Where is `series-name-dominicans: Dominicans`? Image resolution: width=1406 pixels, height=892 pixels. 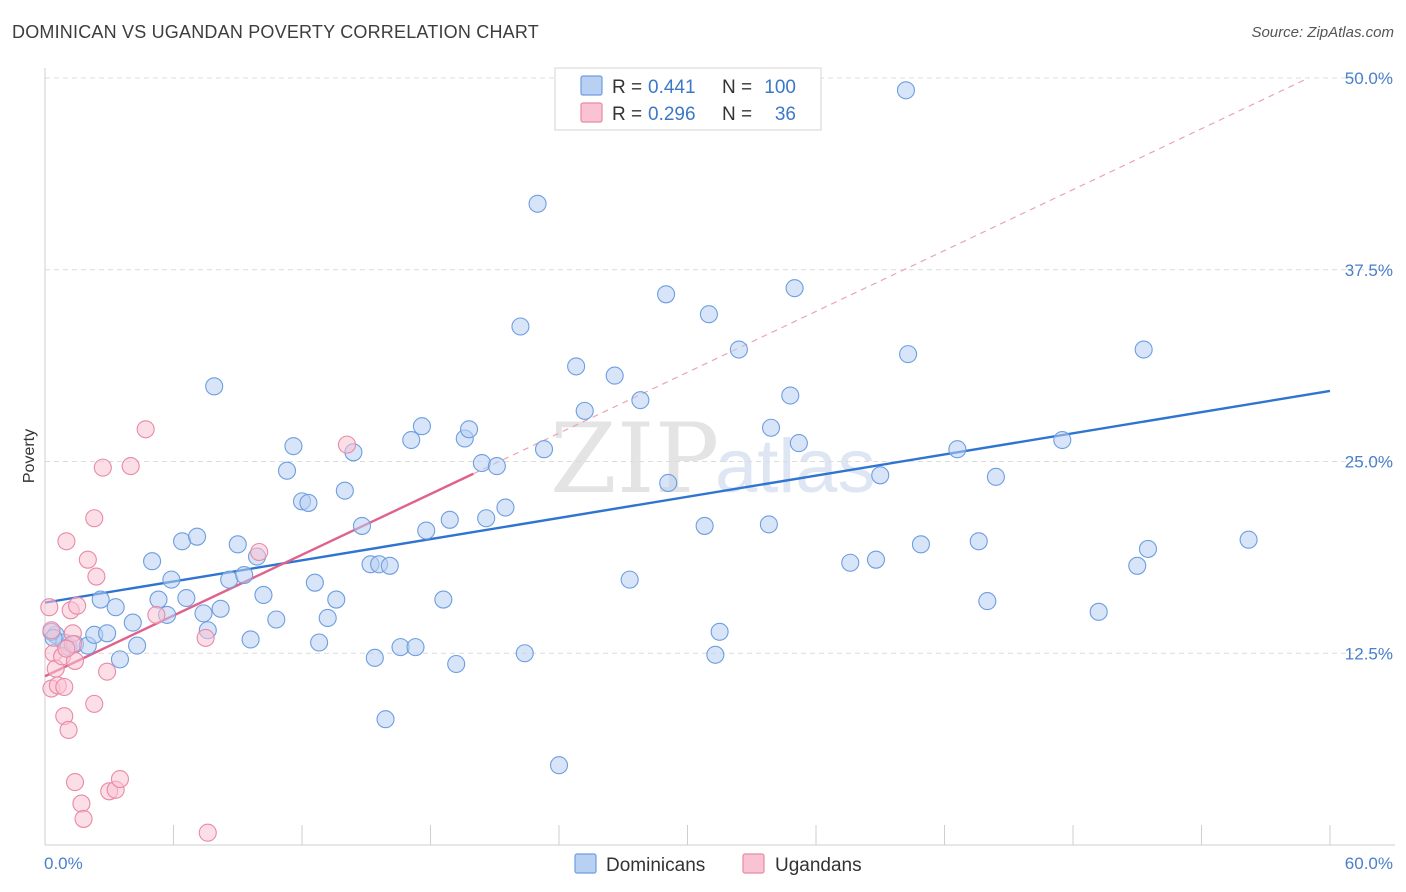 series-name-dominicans: Dominicans is located at coordinates (655, 865).